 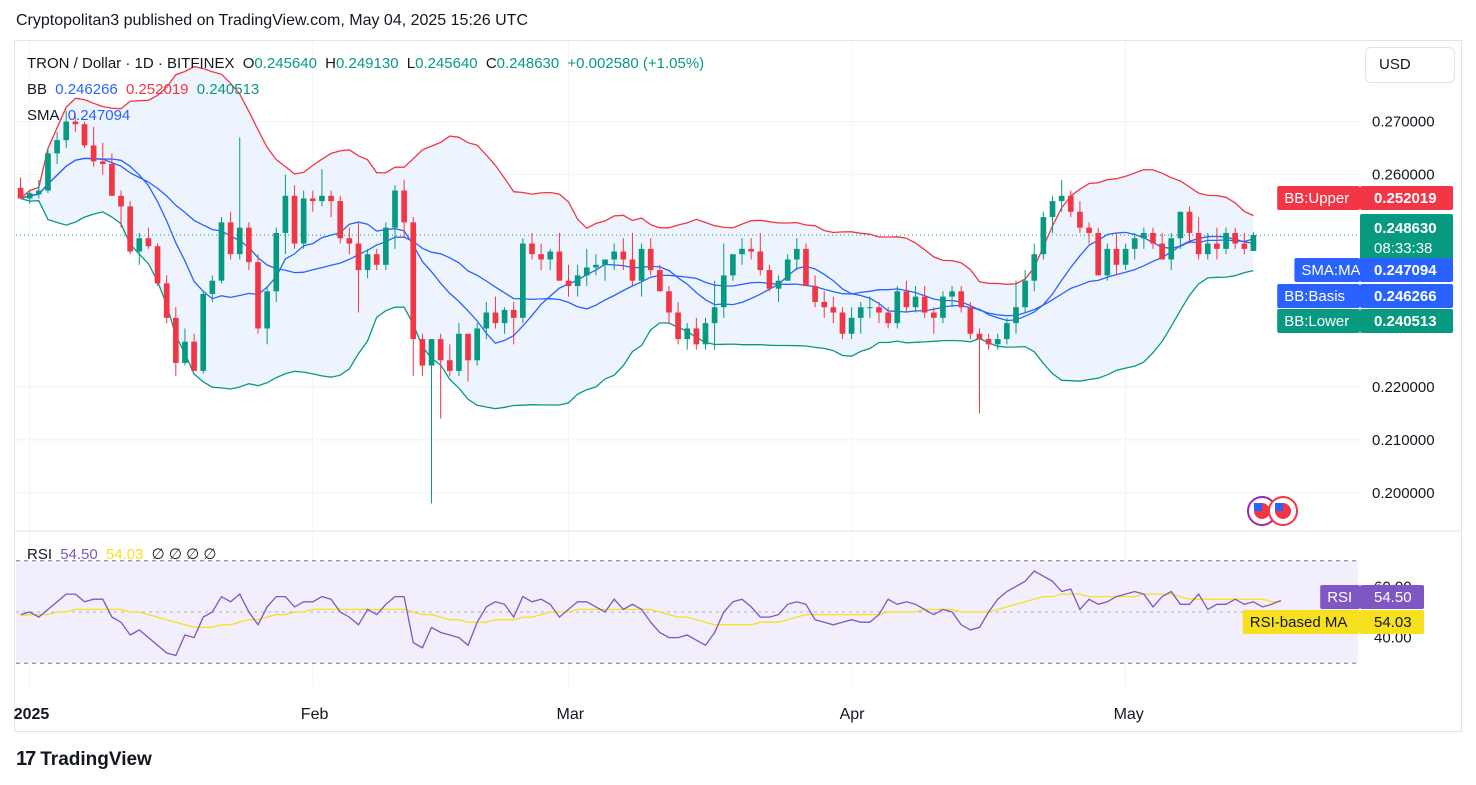 What do you see at coordinates (1403, 175) in the screenshot?
I see `price-tick-label: 0.260000` at bounding box center [1403, 175].